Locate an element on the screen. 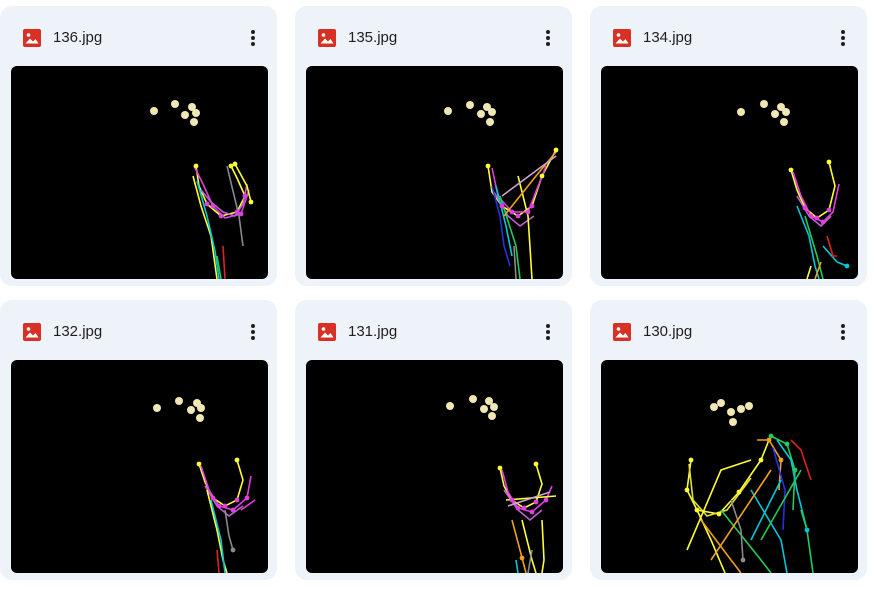 This screenshot has width=874, height=590. file-name: 135.jpg is located at coordinates (373, 37).